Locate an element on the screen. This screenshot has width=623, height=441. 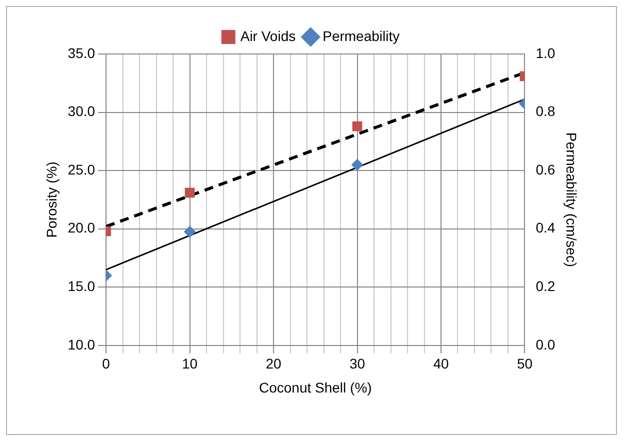
x-tick-label: 0 is located at coordinates (106, 364).